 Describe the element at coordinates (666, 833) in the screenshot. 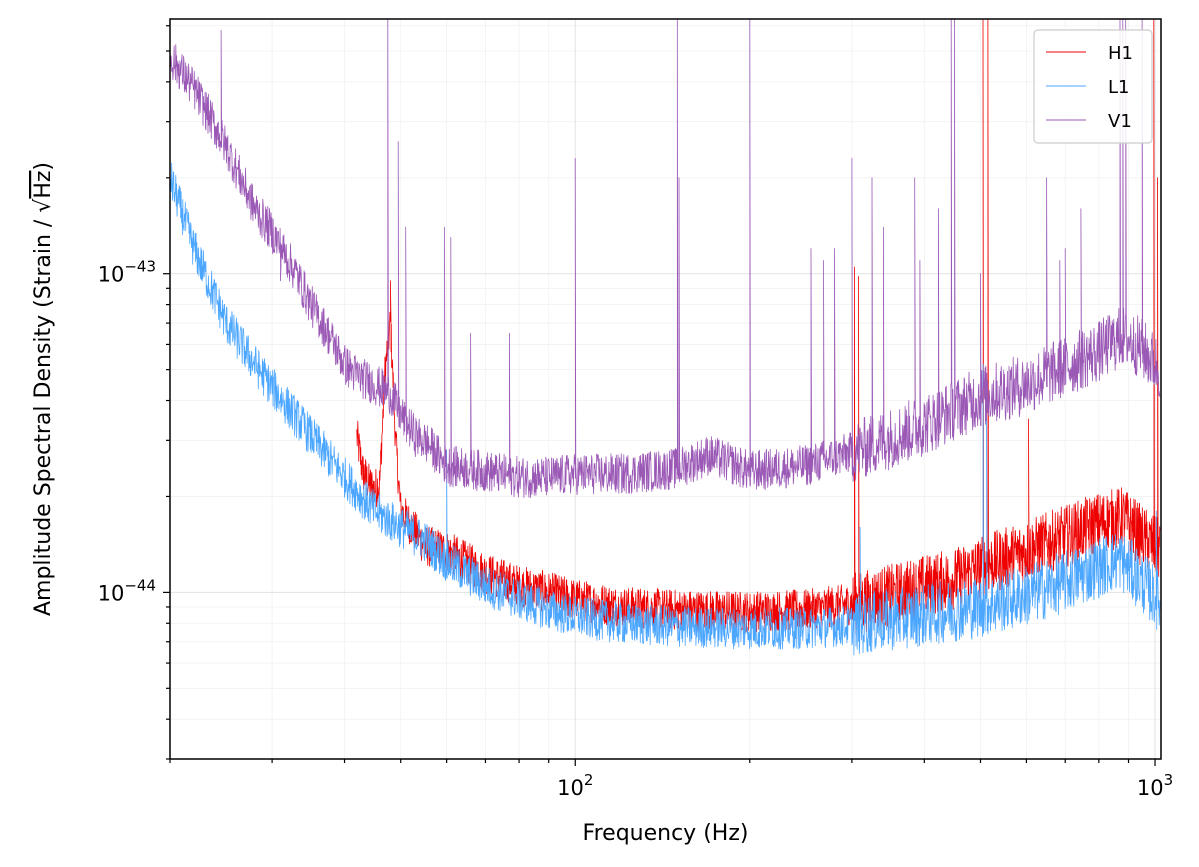

I see `x-axis-title: Frequency (Hz)` at that location.